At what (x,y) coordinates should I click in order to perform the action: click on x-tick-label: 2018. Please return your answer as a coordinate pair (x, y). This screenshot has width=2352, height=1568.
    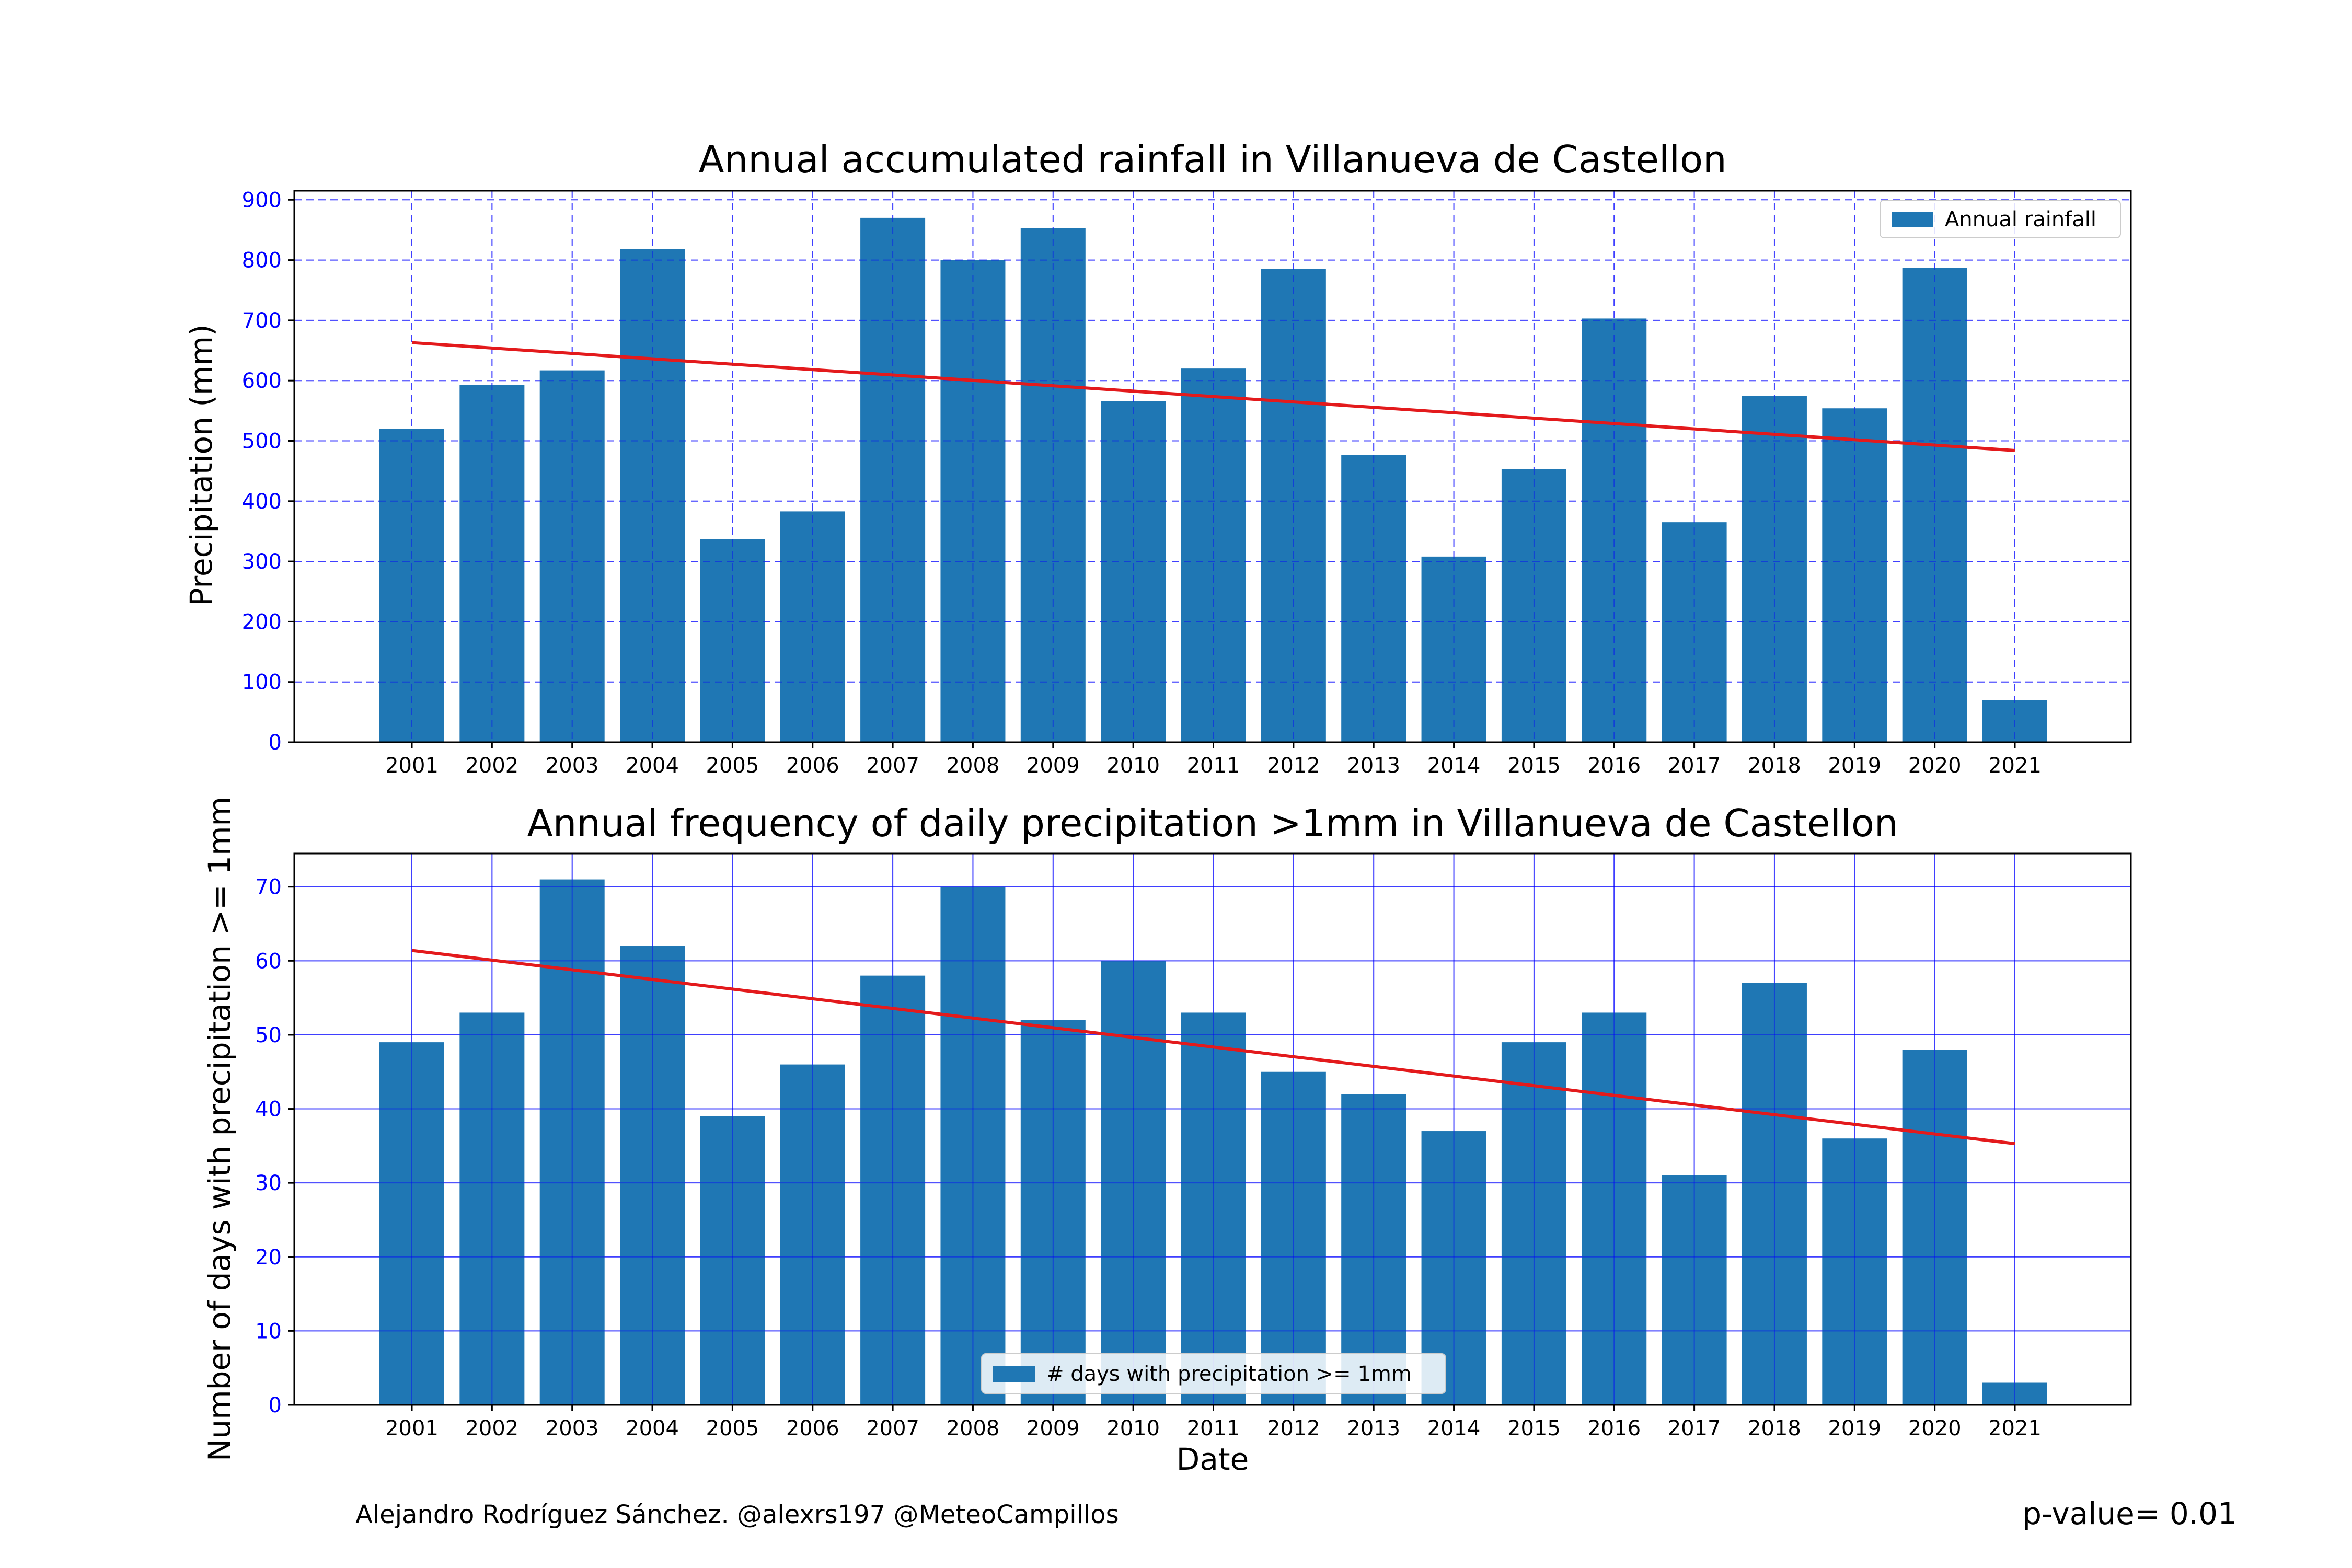
    Looking at the image, I should click on (1774, 766).